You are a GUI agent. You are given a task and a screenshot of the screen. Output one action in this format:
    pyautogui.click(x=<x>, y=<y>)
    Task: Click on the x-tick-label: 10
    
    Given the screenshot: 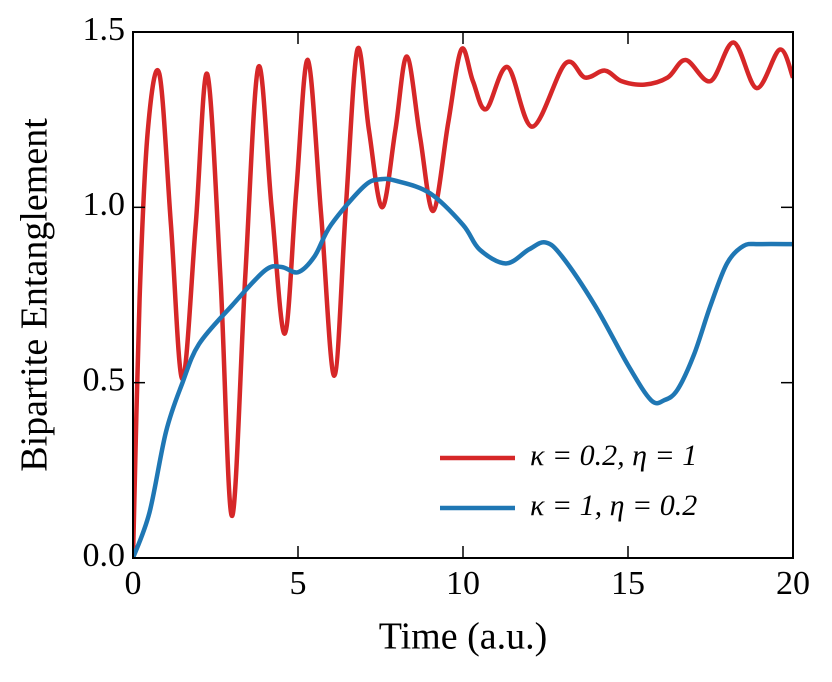 What is the action you would take?
    pyautogui.click(x=463, y=583)
    